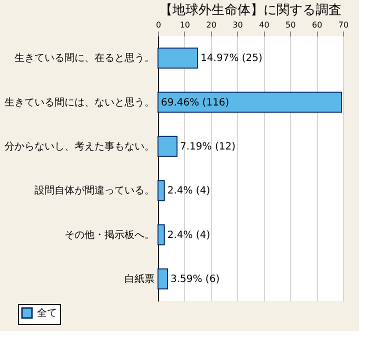  Describe the element at coordinates (291, 25) in the screenshot. I see `x-tick-label: 50` at that location.